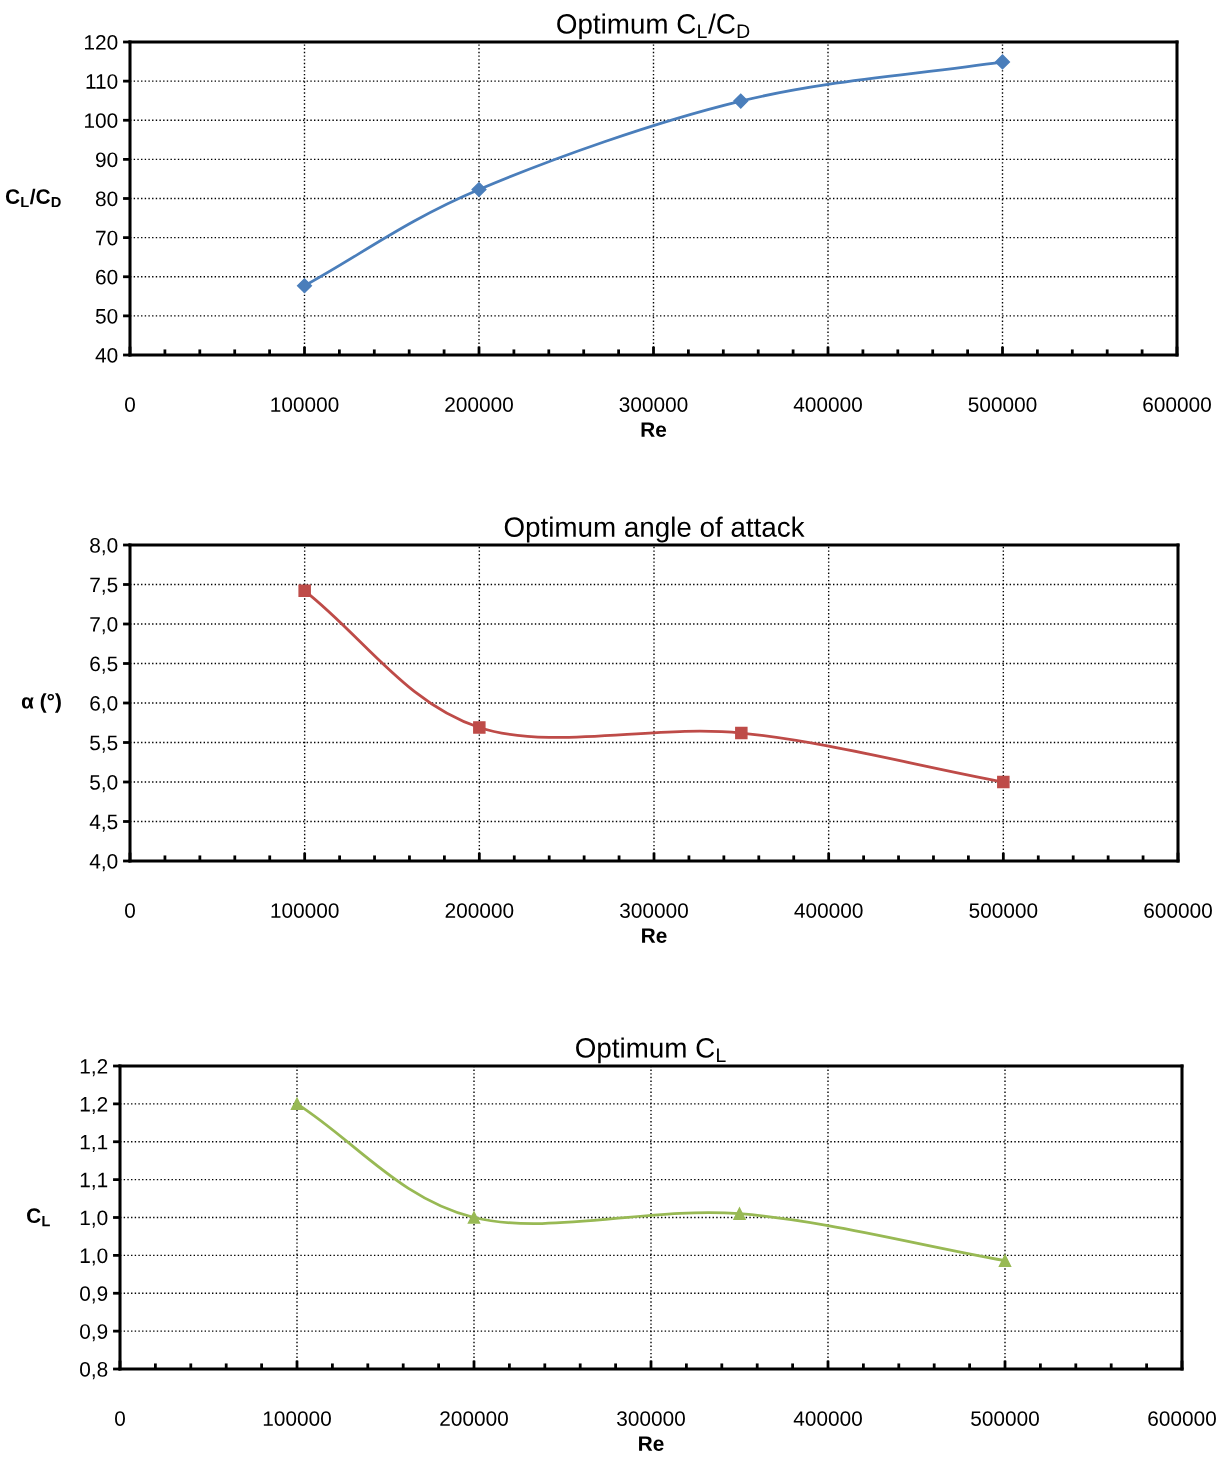  Describe the element at coordinates (41, 703) in the screenshot. I see `y-axis-title: α (°)` at that location.